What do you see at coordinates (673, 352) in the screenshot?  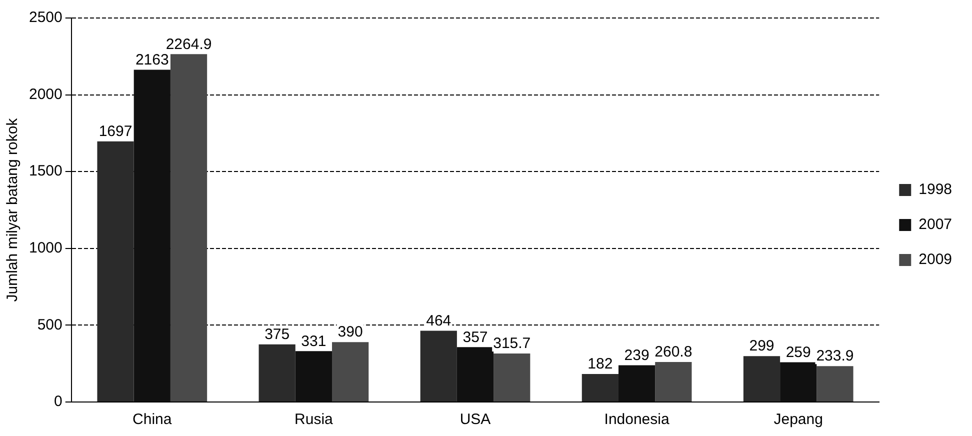 I see `data-label: 260.8` at bounding box center [673, 352].